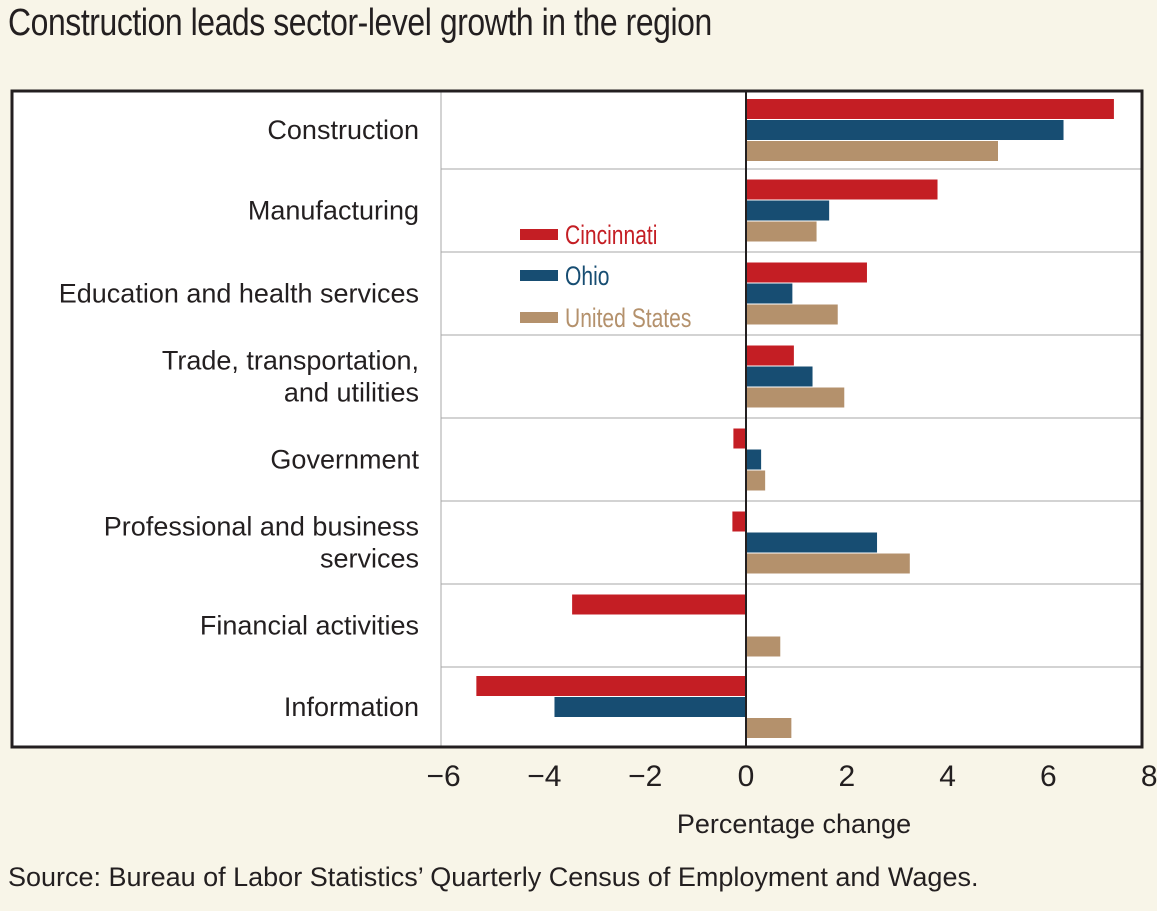 This screenshot has width=1157, height=911. Describe the element at coordinates (947, 776) in the screenshot. I see `x-tick-label: 4` at that location.